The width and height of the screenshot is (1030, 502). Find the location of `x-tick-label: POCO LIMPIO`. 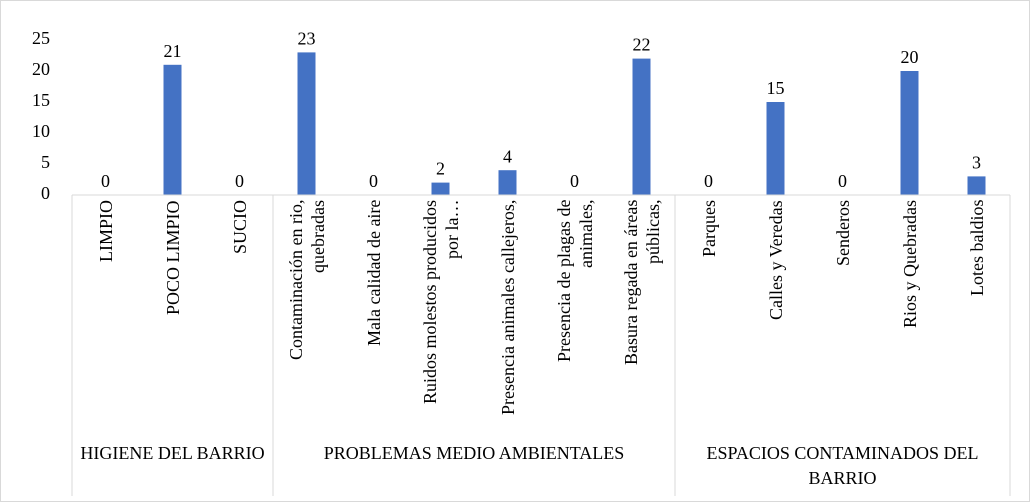

x-tick-label: POCO LIMPIO is located at coordinates (172, 257).